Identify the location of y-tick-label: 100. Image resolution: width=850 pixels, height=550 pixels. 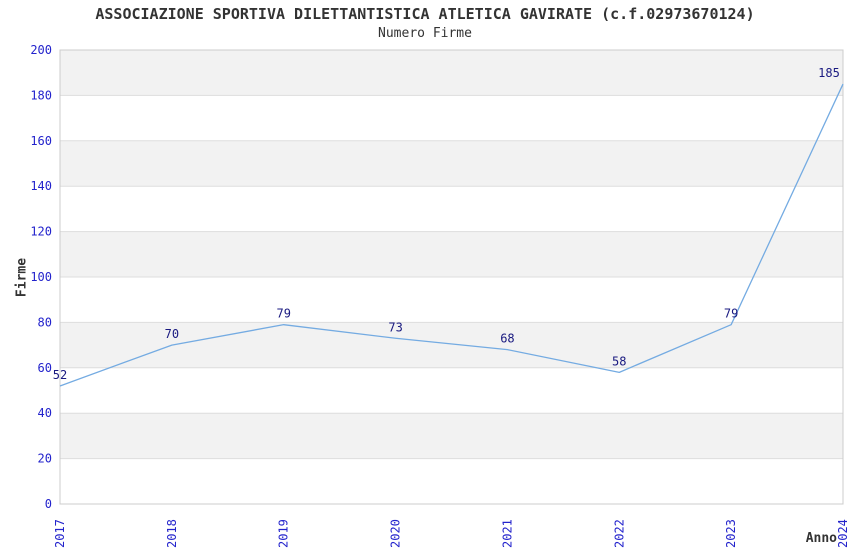
(41, 277).